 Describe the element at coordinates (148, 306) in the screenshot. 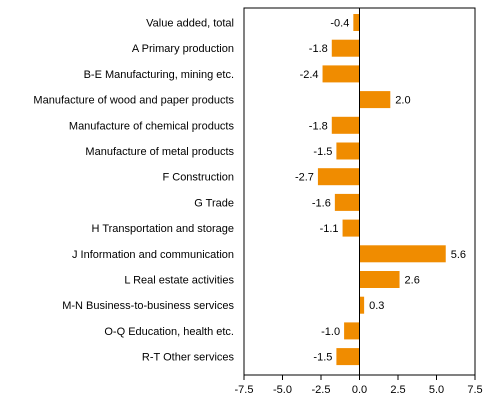

I see `category-label: M-N Business-to-business services` at that location.